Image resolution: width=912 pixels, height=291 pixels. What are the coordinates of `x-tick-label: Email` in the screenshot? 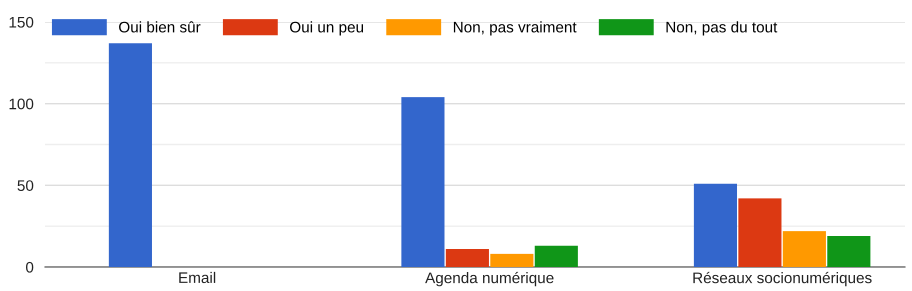 It's located at (197, 278).